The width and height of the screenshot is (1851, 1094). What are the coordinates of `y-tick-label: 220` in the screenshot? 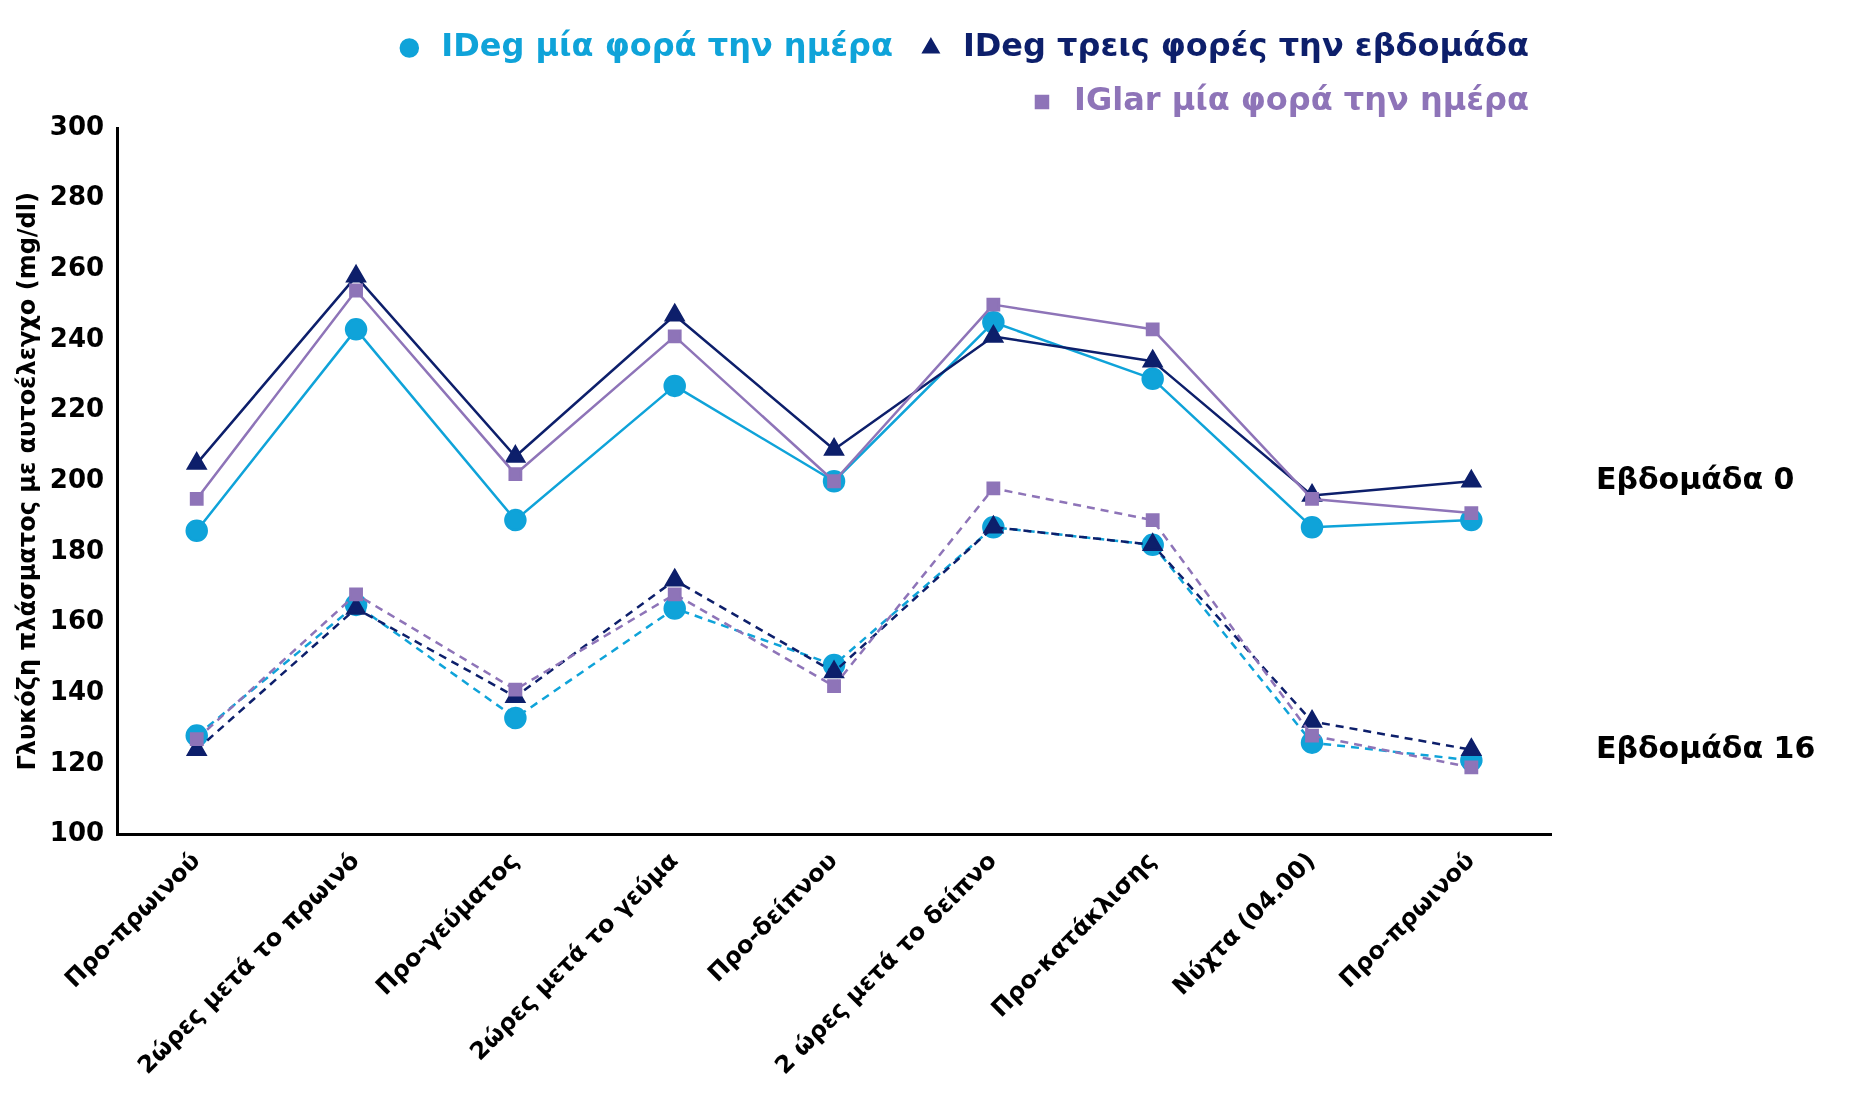 It's located at (77, 408).